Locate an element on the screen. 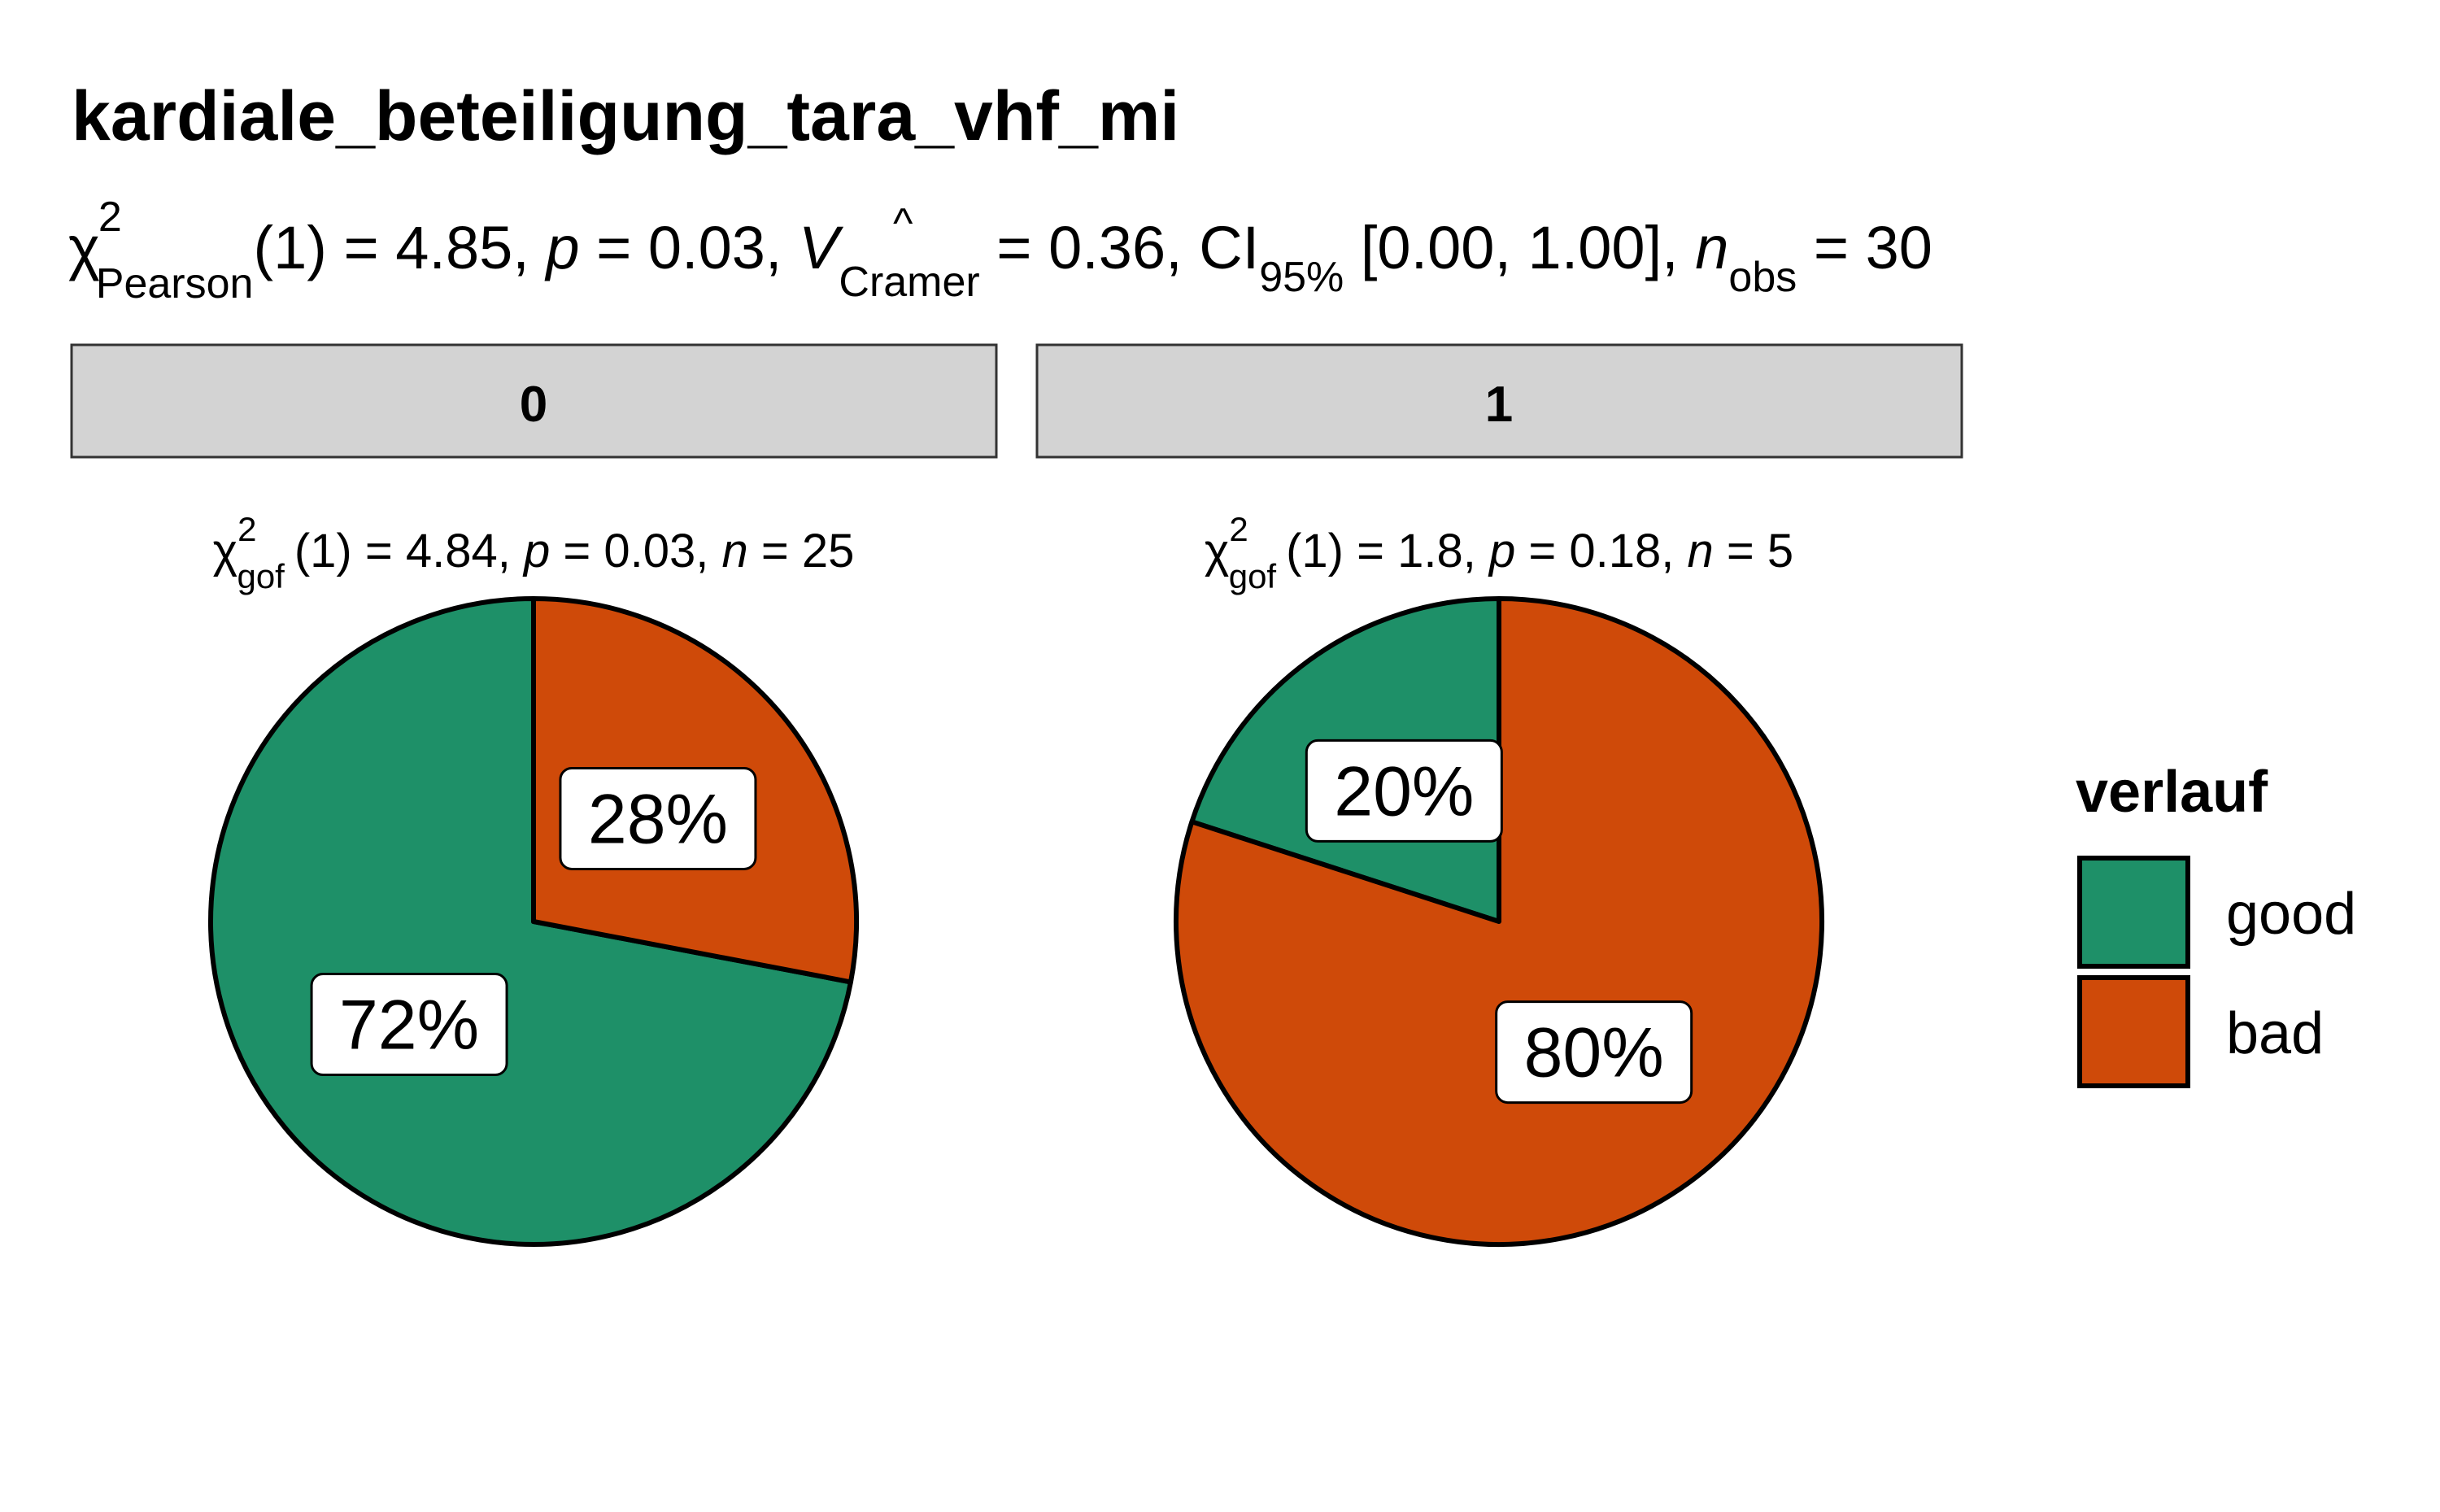 This screenshot has width=2440, height=1512. pie-slice-good is located at coordinates (531, 921).